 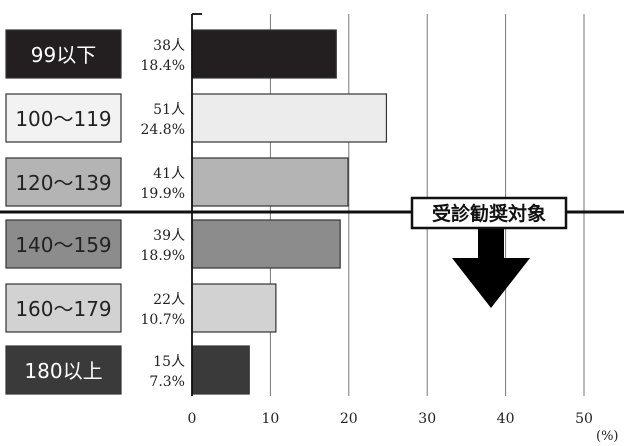 What do you see at coordinates (270, 419) in the screenshot?
I see `x-tick-label: 10` at bounding box center [270, 419].